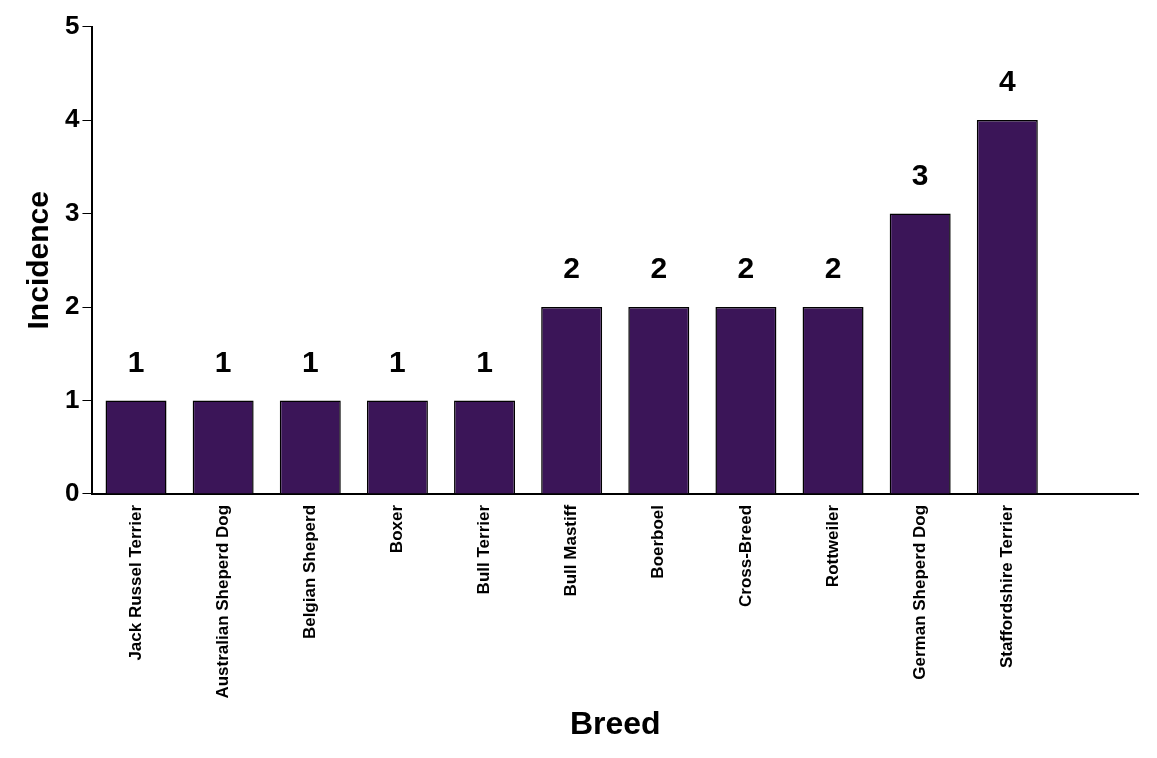 Image resolution: width=1157 pixels, height=758 pixels. Describe the element at coordinates (1007, 81) in the screenshot. I see `data-label: 4` at that location.